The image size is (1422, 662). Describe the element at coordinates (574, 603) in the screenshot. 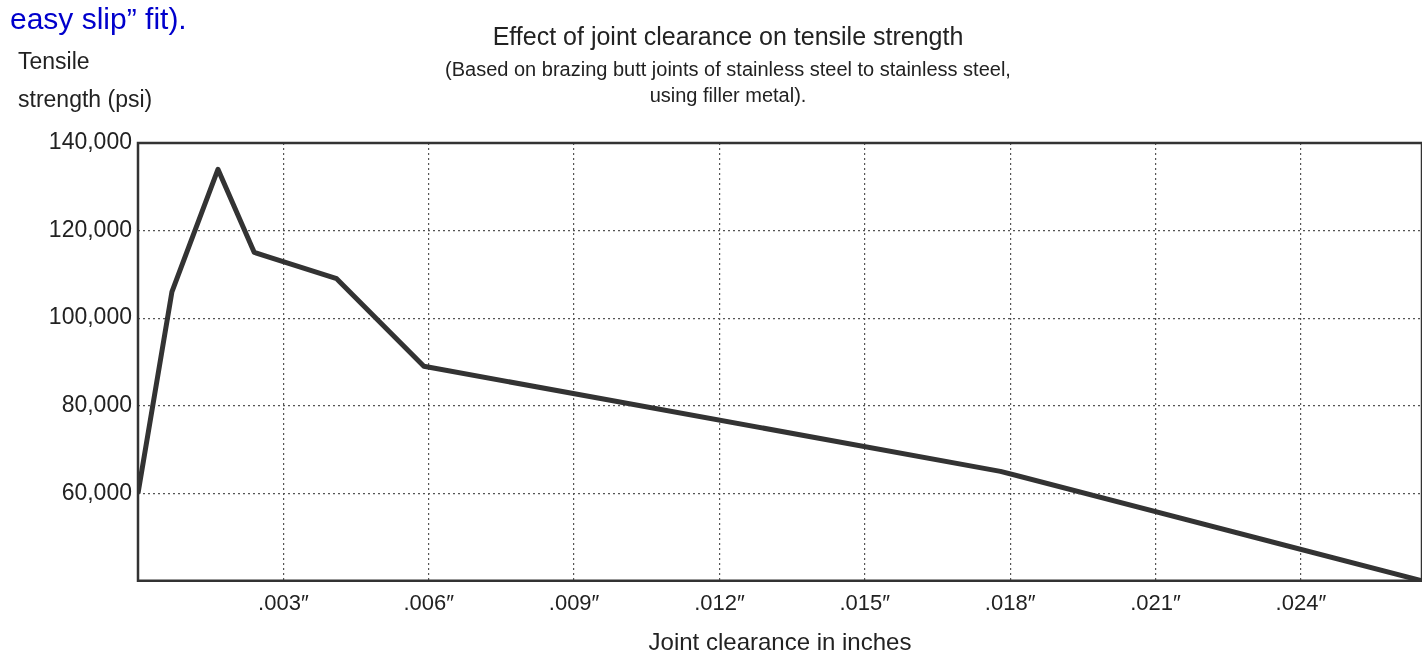

I see `x-tick-label: .009″` at that location.